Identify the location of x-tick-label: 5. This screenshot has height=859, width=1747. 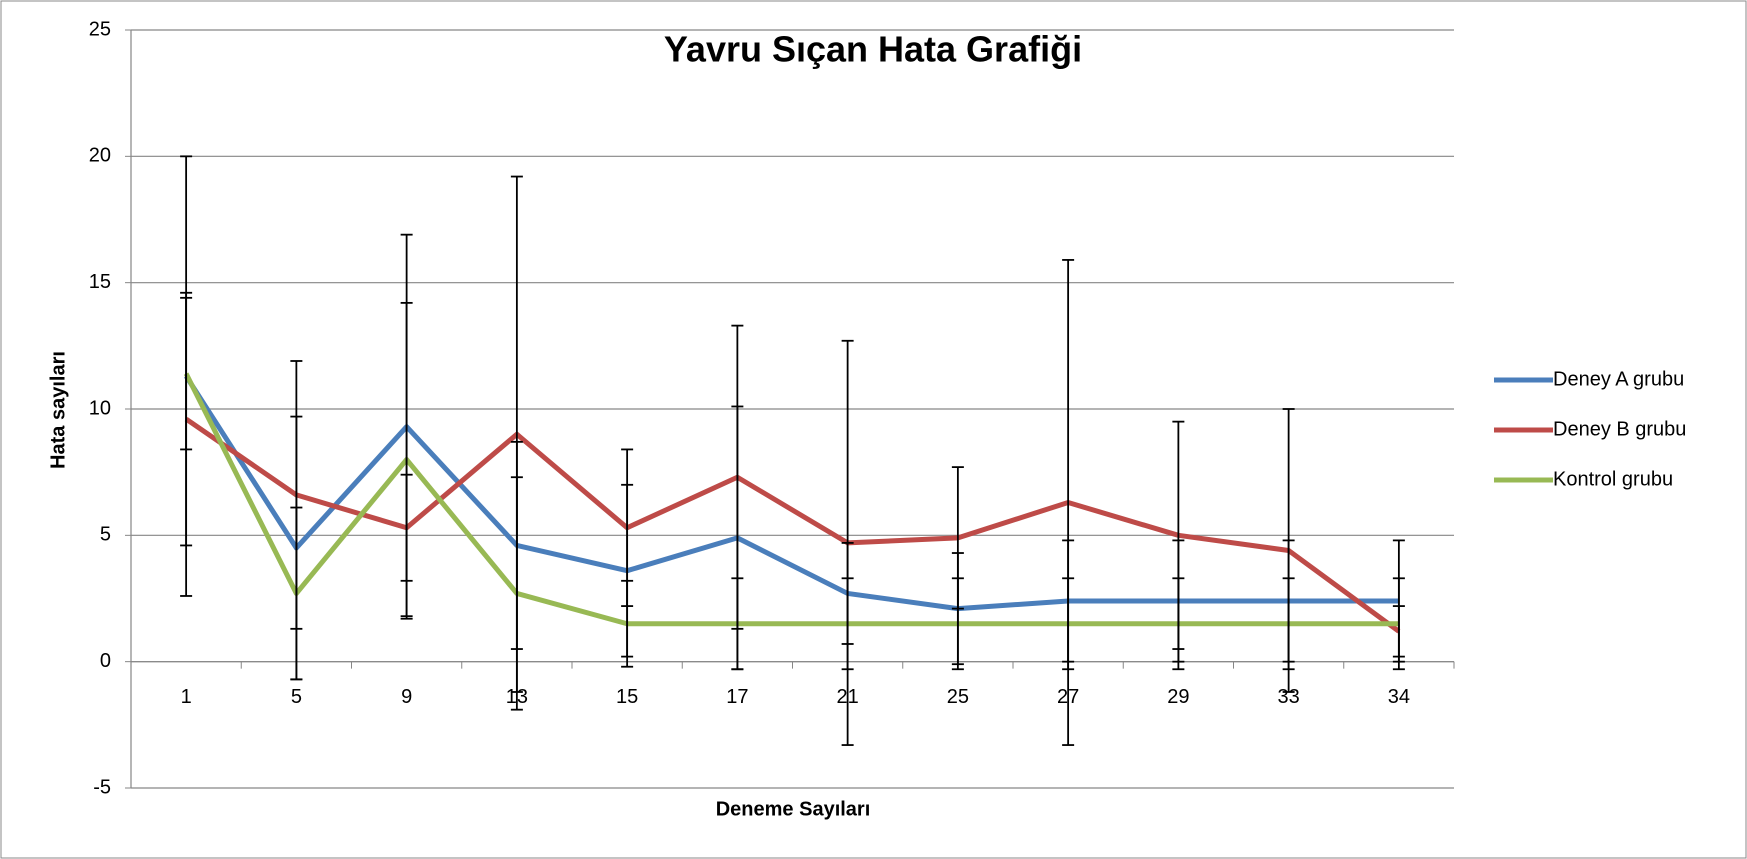
(296, 697).